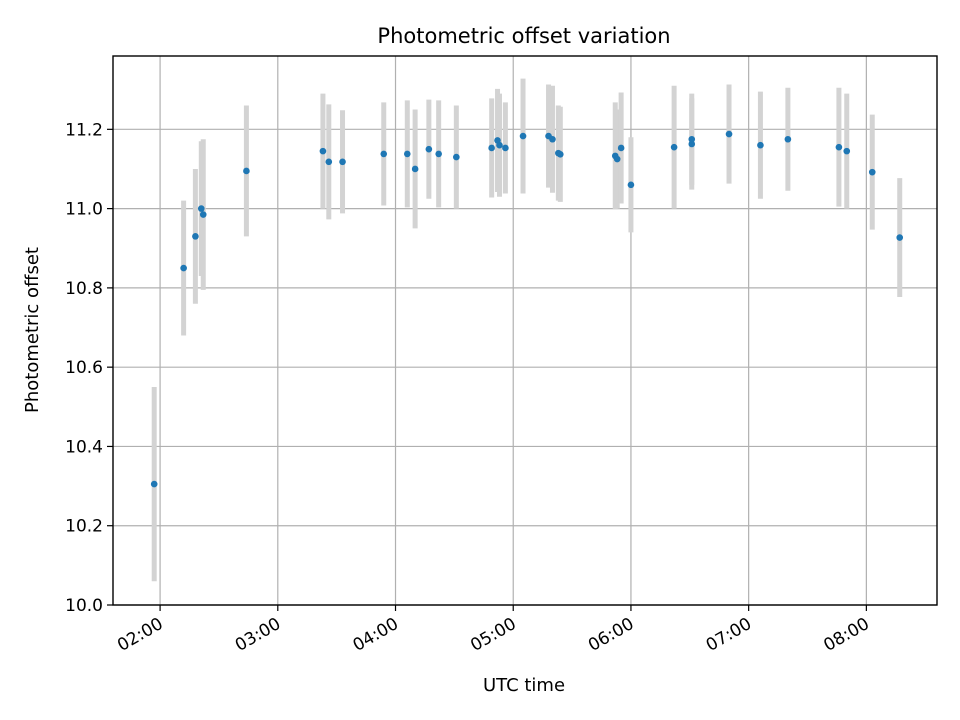  I want to click on y-tick-label: 10.8, so click(84, 289).